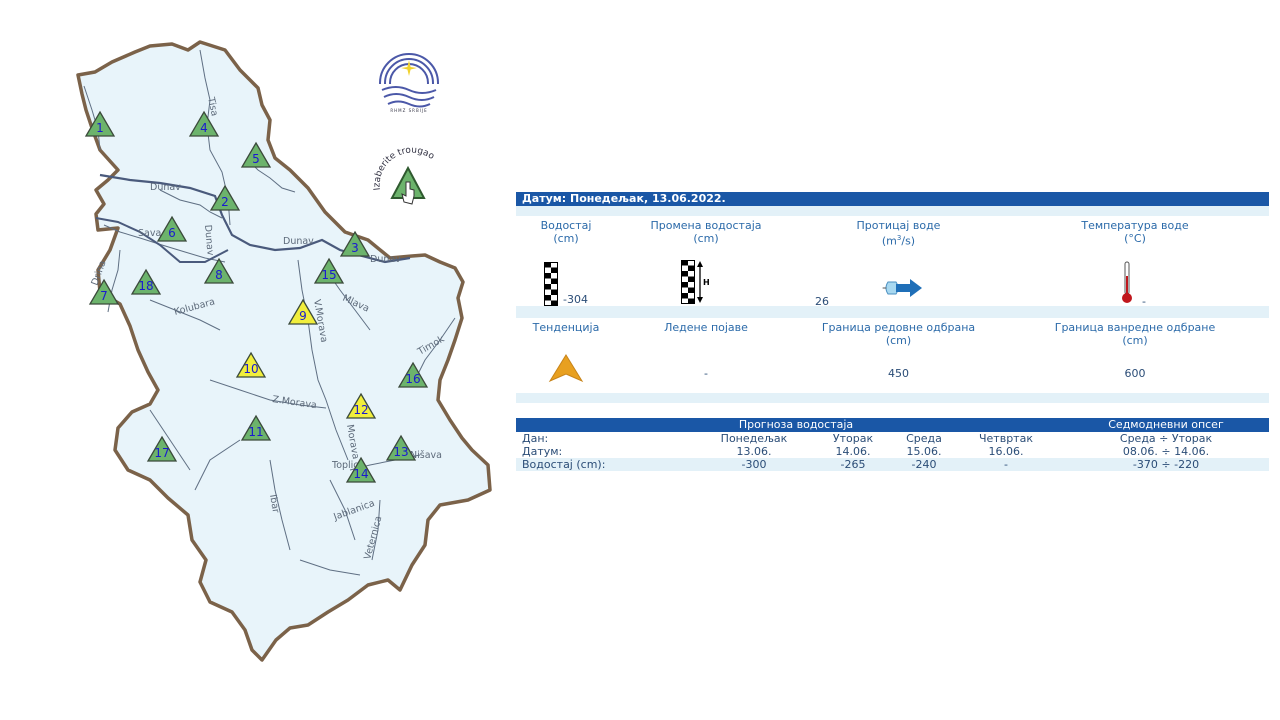 Image resolution: width=1280 pixels, height=720 pixels. I want to click on station-number-4: 4, so click(204, 128).